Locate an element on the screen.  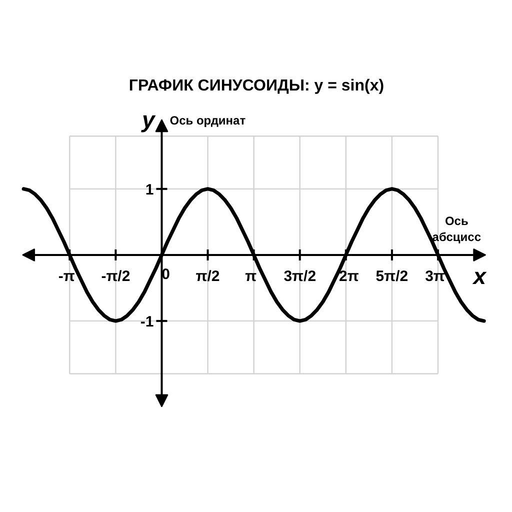
x-tick-label: 0 is located at coordinates (166, 274).